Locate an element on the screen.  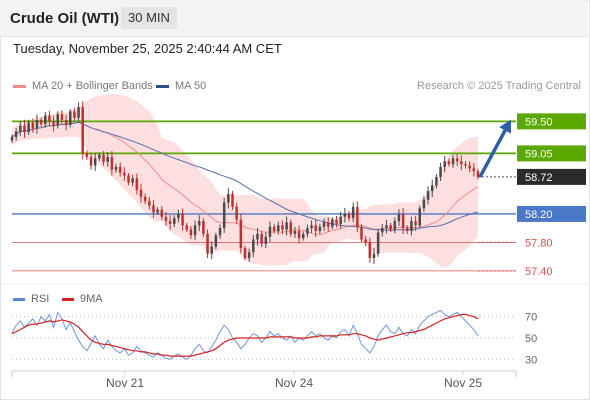
legend-item-rsi: RSI is located at coordinates (31, 299).